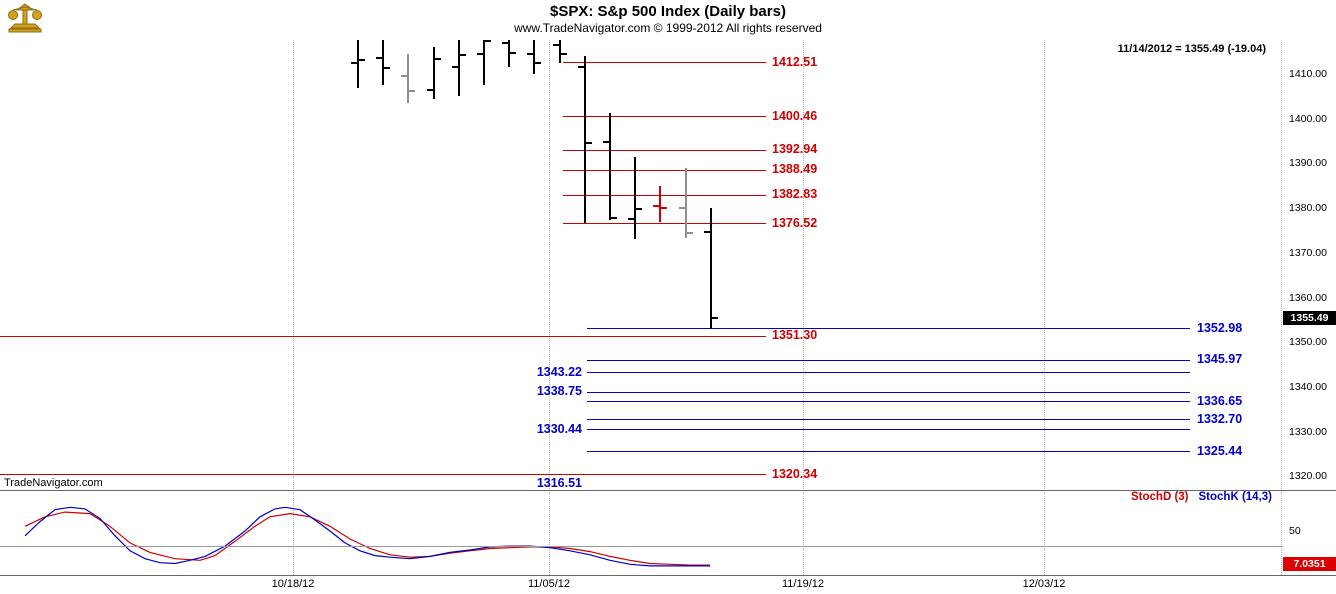 This screenshot has height=594, width=1336. What do you see at coordinates (53, 483) in the screenshot?
I see `watermark: TradeNavigator.com` at bounding box center [53, 483].